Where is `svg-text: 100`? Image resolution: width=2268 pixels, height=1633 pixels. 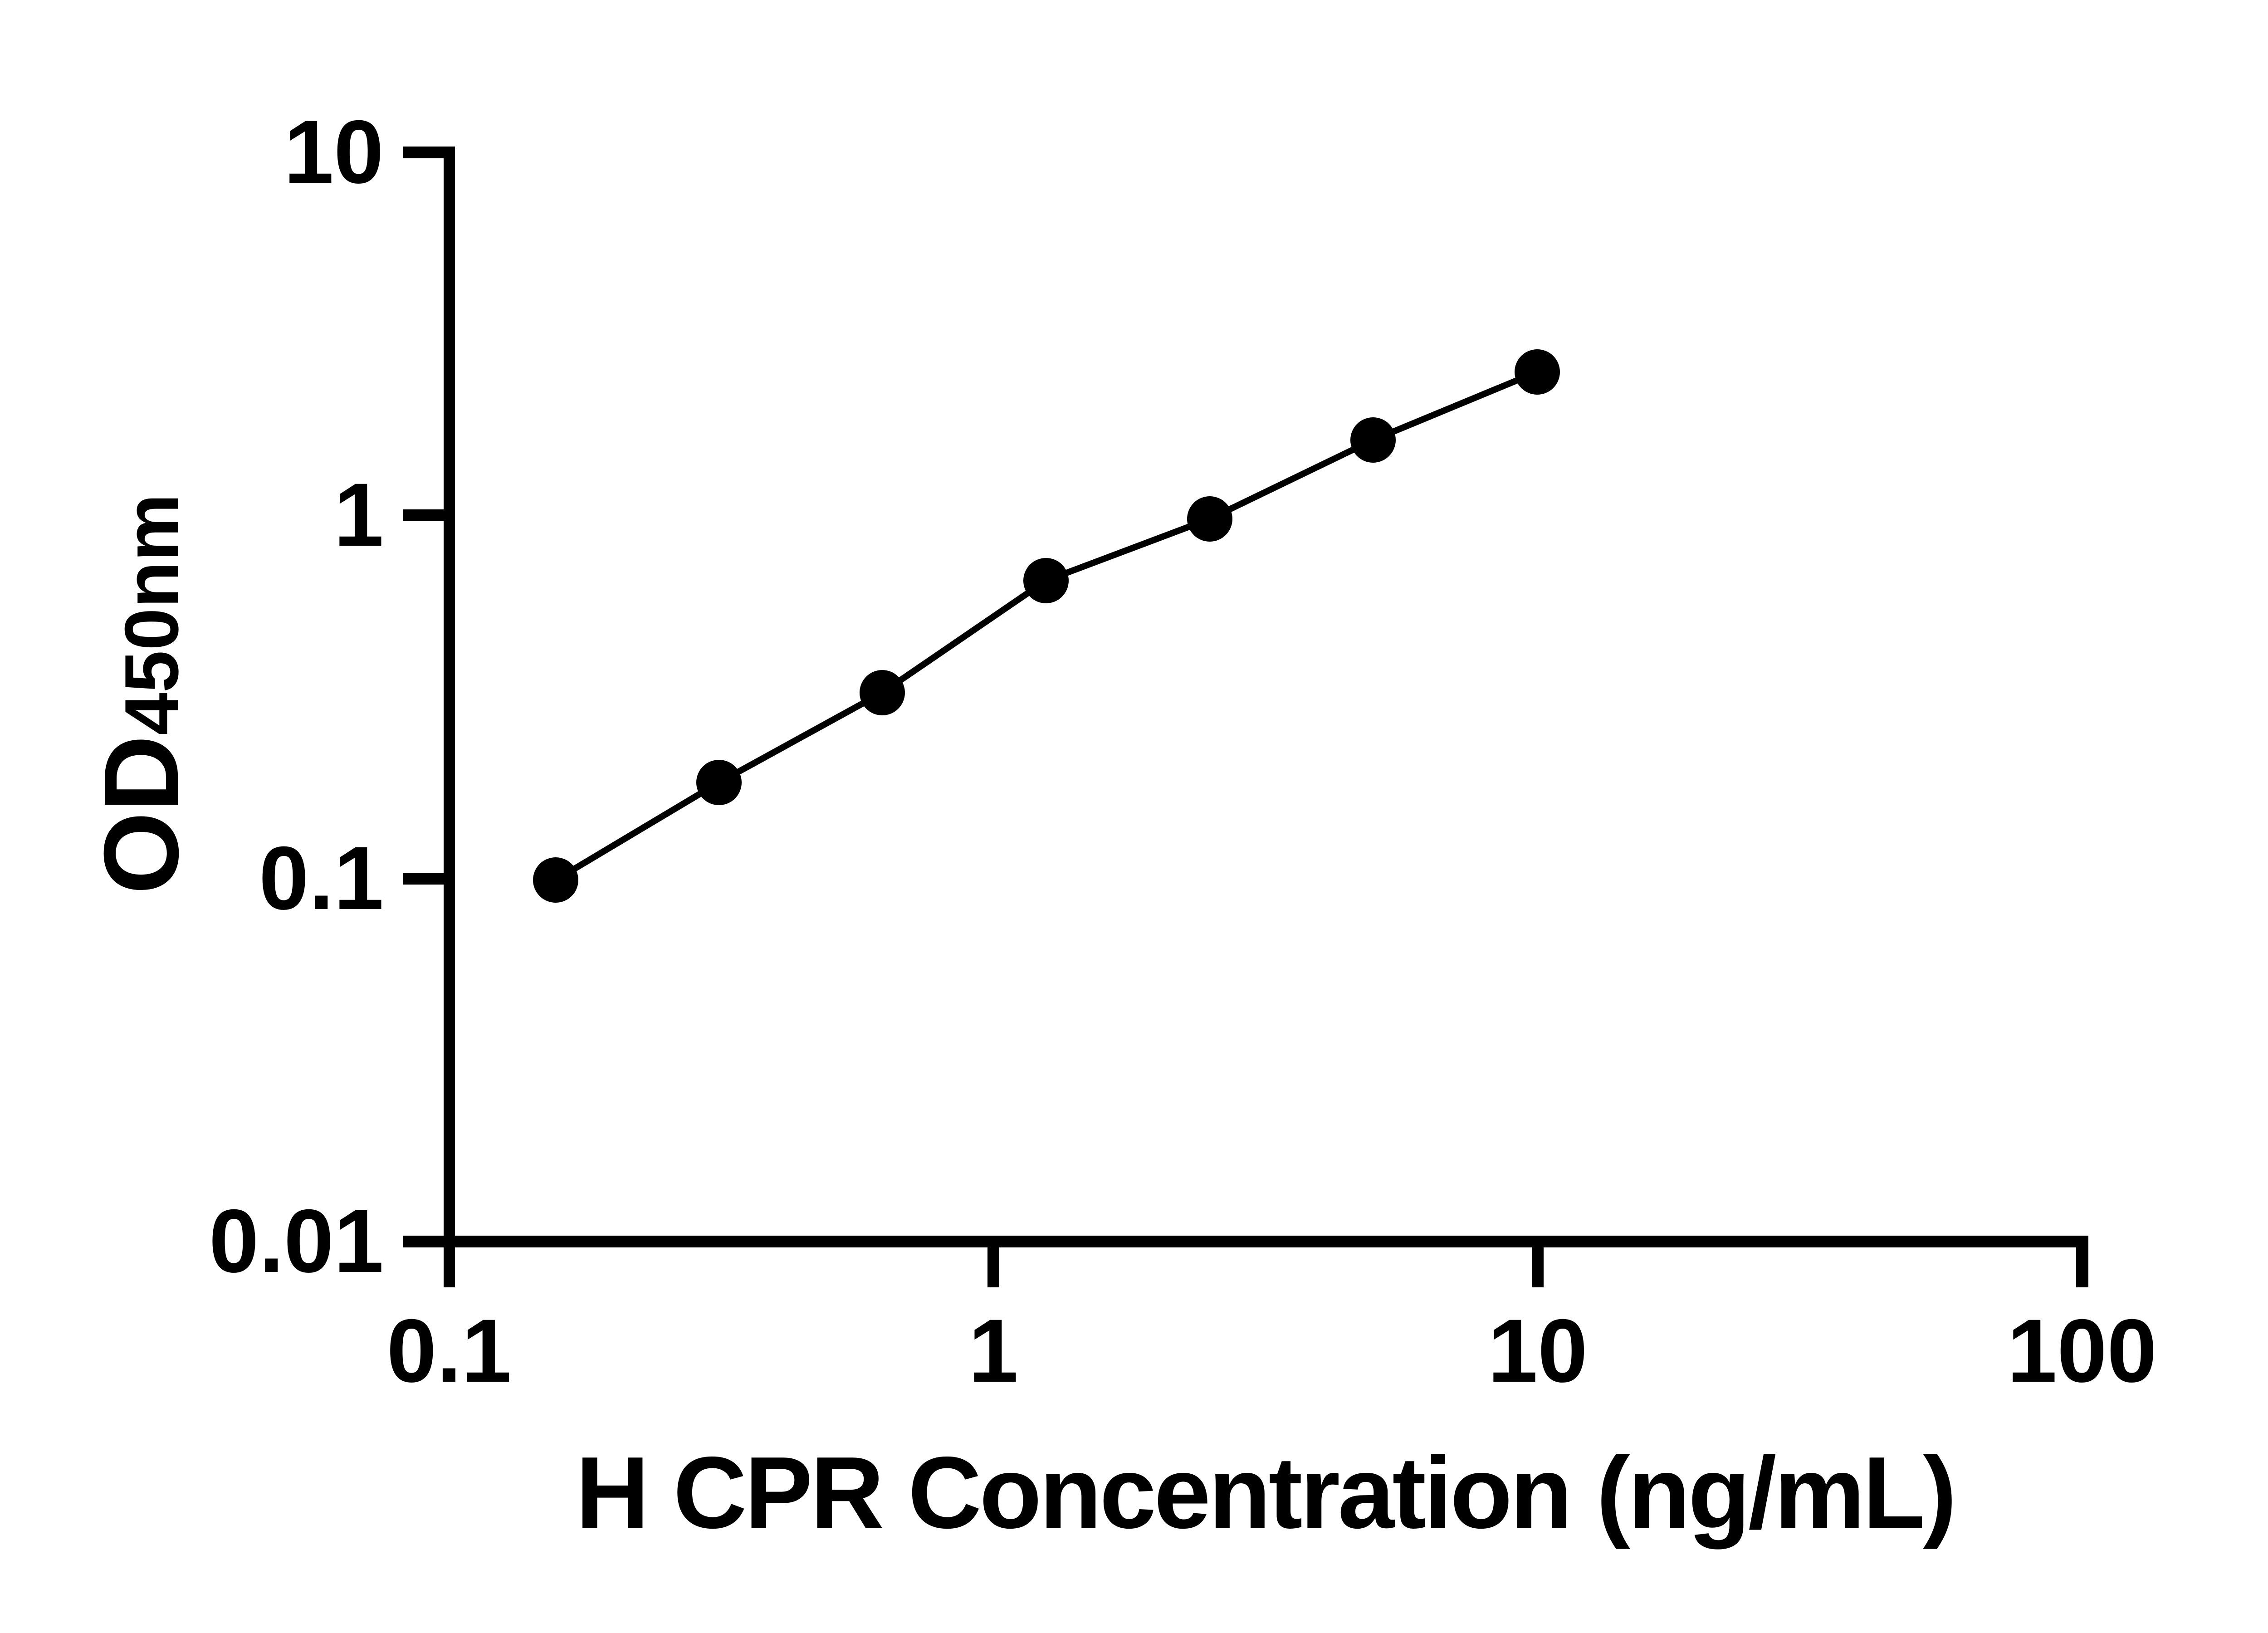
svg-text: 100 is located at coordinates (2082, 1351).